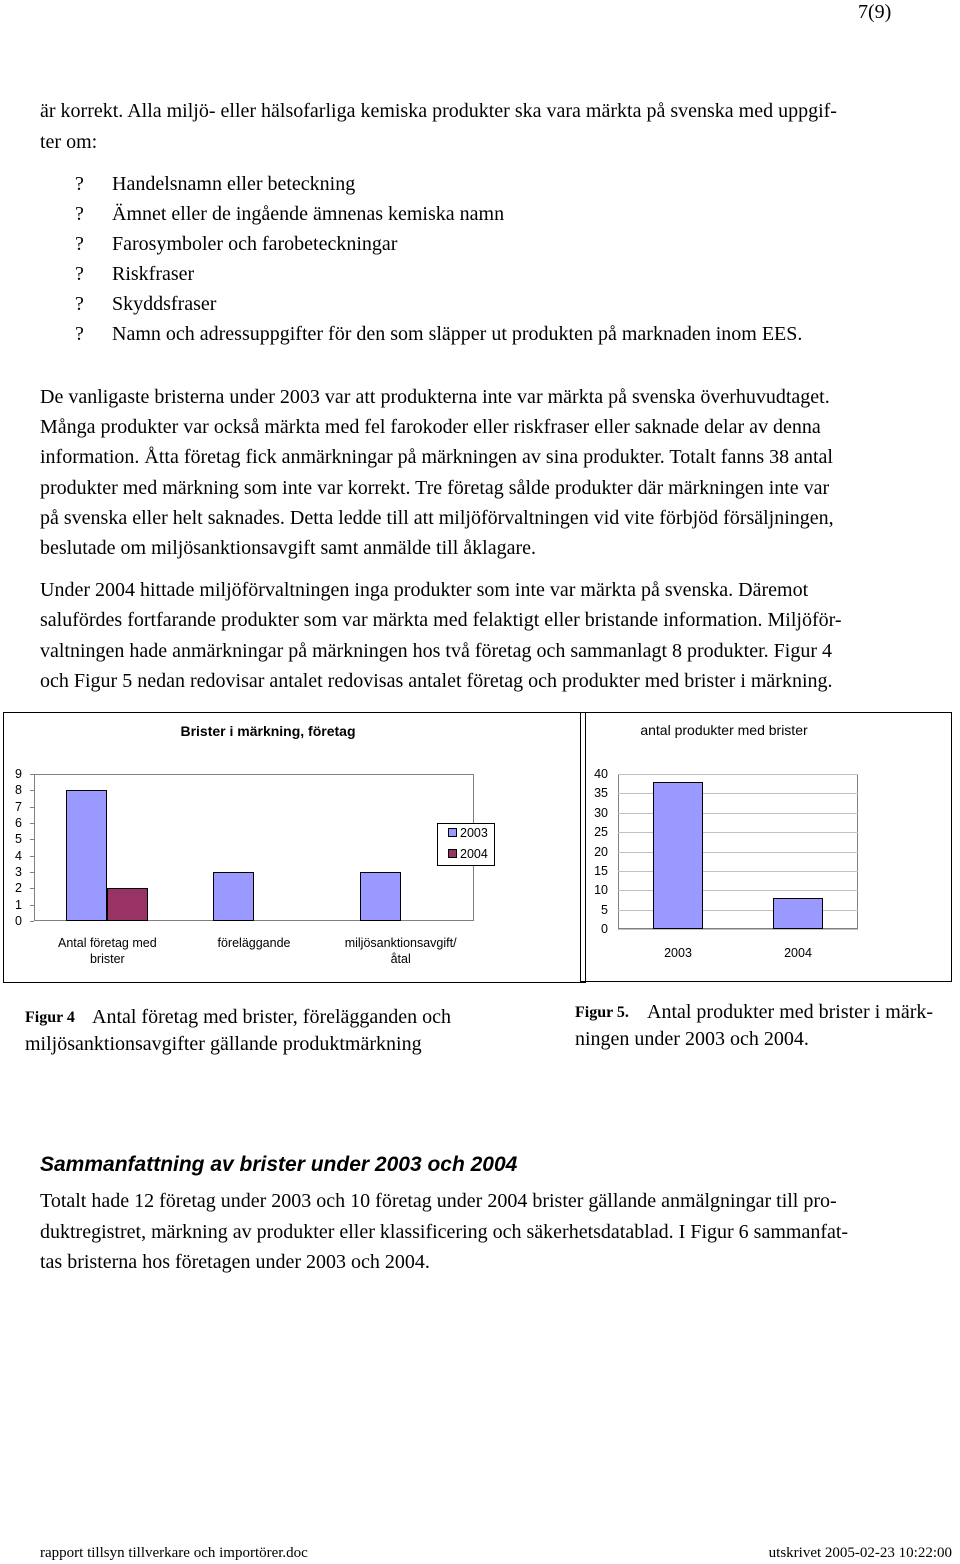  I want to click on x-tick-label: 2003, so click(678, 953).